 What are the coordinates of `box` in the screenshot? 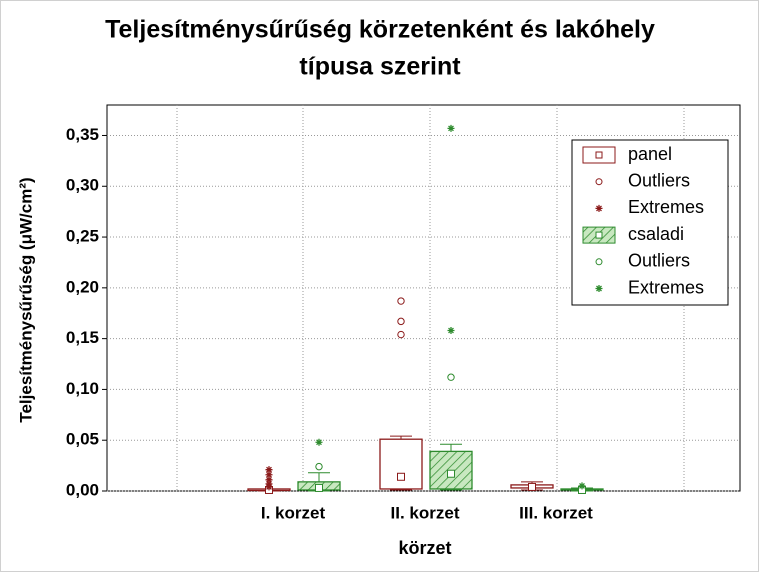 It's located at (401, 464).